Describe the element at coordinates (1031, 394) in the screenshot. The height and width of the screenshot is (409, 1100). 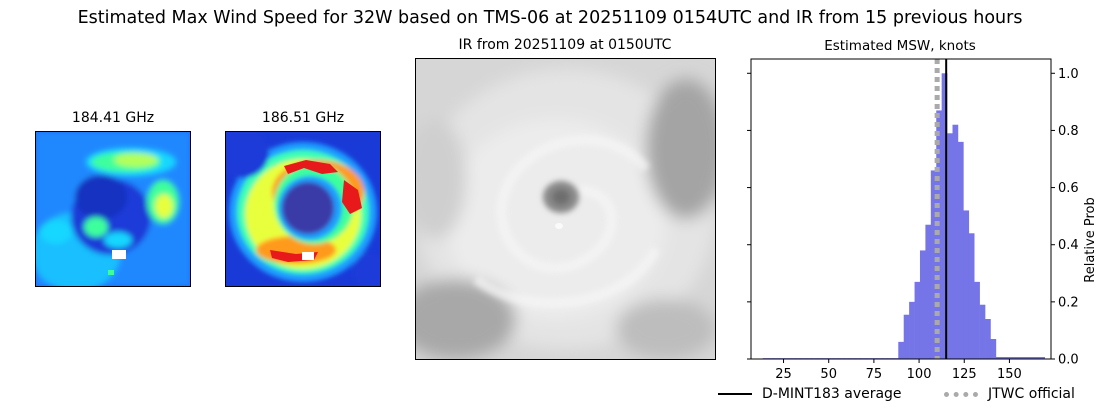
I see `legend-label-jtwc: JTWC official` at that location.